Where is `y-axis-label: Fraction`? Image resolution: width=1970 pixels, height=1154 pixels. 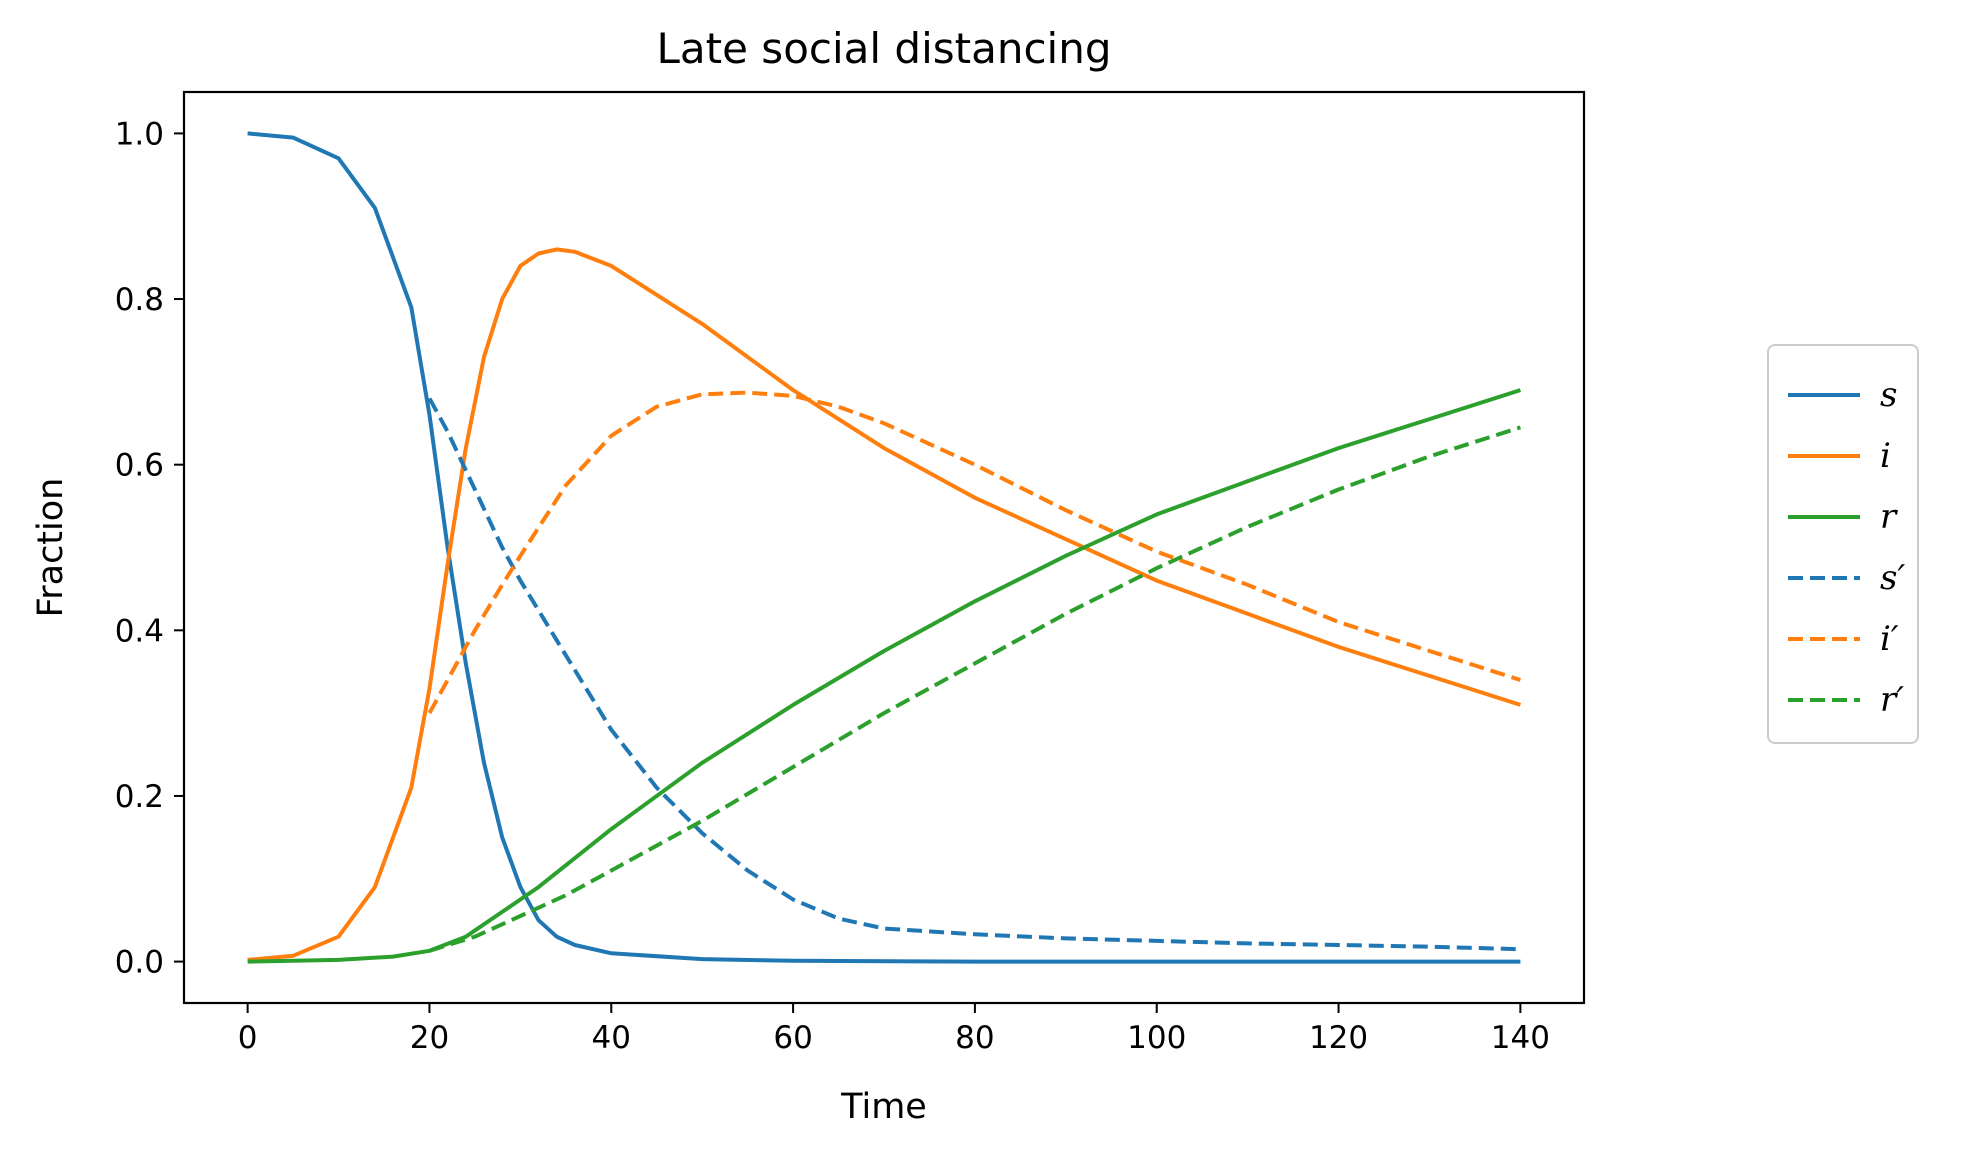
y-axis-label: Fraction is located at coordinates (51, 548).